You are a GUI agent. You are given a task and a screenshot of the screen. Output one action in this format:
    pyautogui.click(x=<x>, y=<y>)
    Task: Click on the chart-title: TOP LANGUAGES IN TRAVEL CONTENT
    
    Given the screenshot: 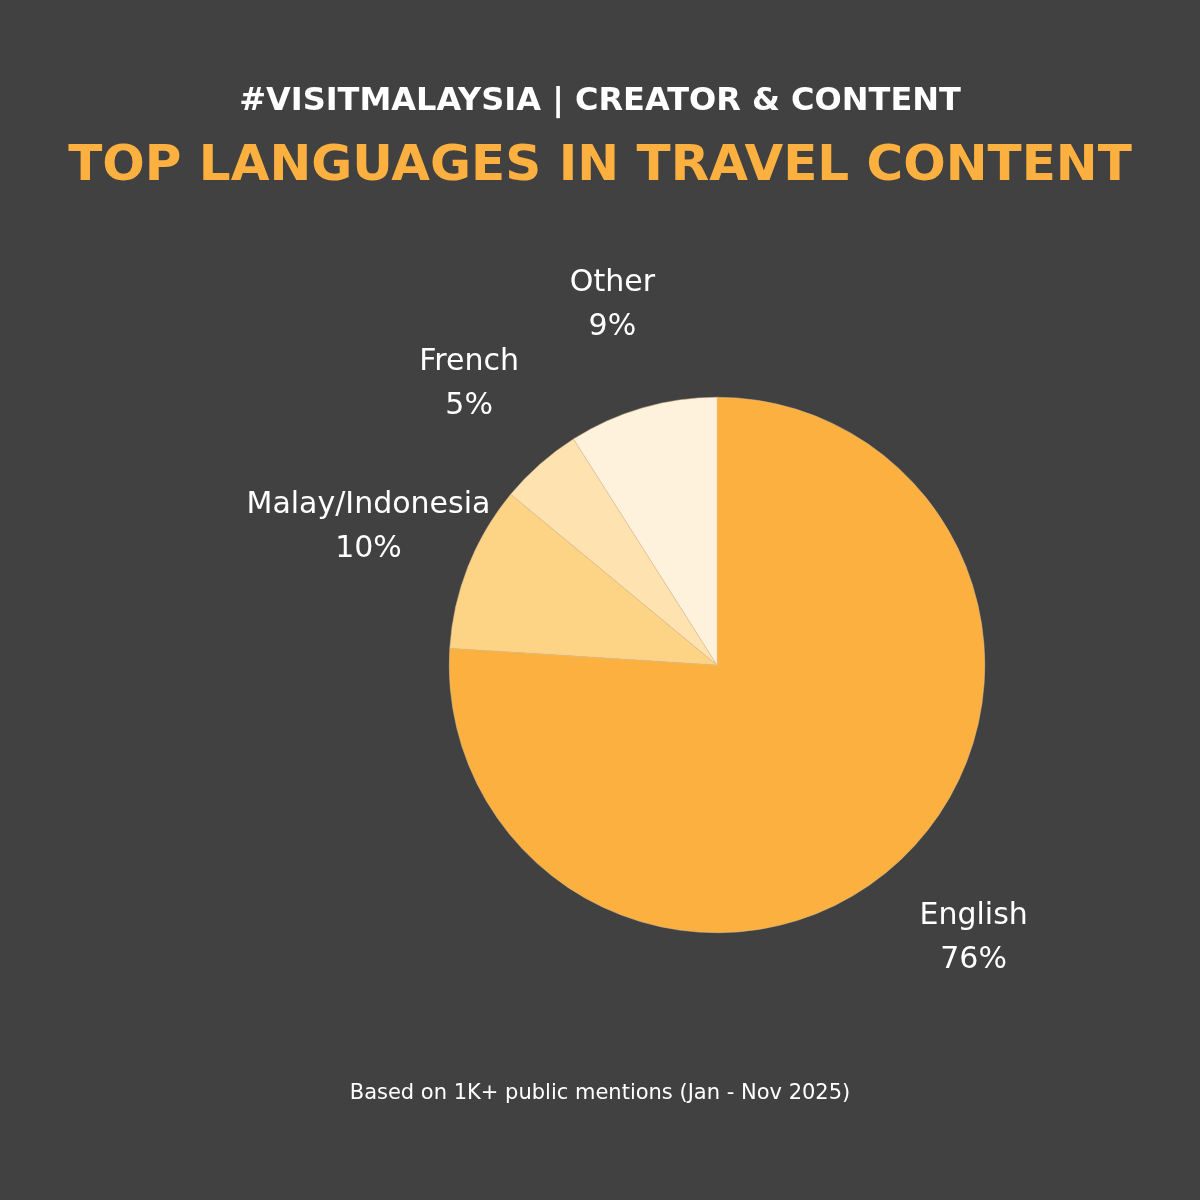 What is the action you would take?
    pyautogui.click(x=600, y=163)
    